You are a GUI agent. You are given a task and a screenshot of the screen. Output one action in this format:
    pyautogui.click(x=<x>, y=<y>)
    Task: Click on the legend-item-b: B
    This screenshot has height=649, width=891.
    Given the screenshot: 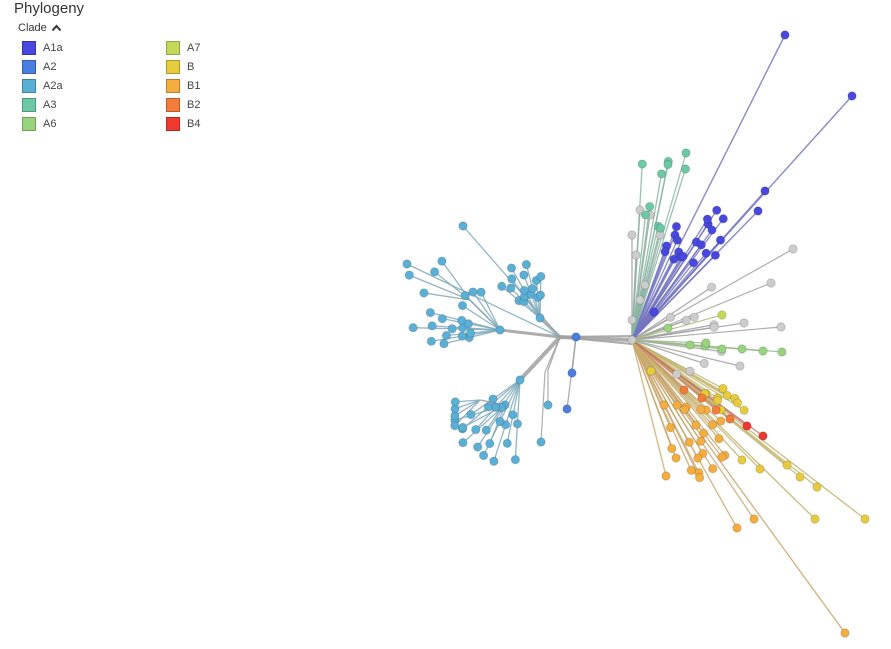 What is the action you would take?
    pyautogui.click(x=180, y=67)
    